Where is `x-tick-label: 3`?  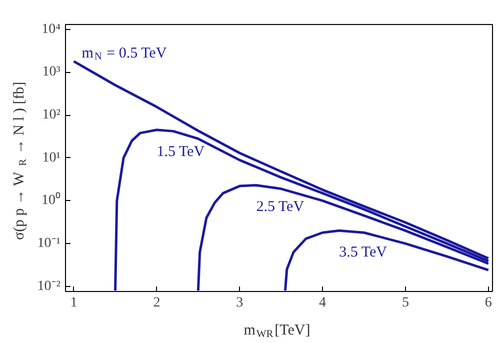
x-tick-label: 3 is located at coordinates (240, 303).